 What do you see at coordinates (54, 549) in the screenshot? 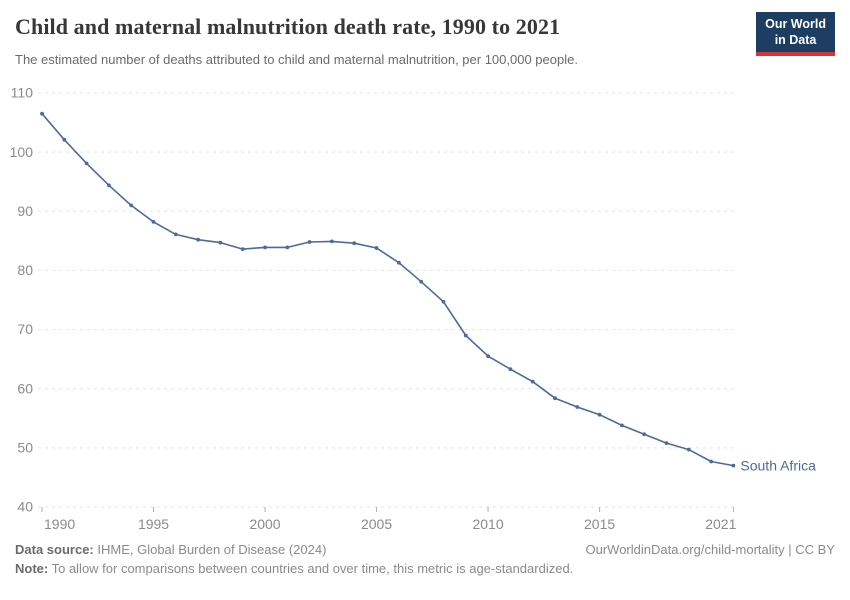
I see `data-source-label: Data source:` at bounding box center [54, 549].